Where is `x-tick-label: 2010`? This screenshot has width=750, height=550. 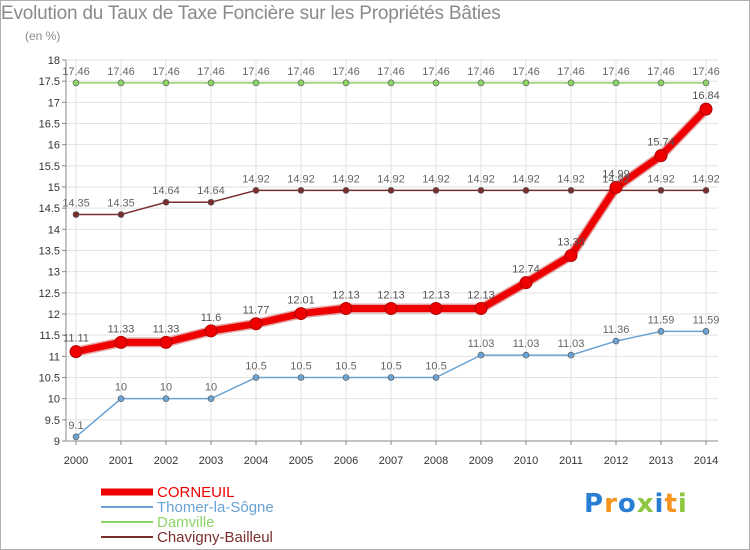
x-tick-label: 2010 is located at coordinates (526, 461).